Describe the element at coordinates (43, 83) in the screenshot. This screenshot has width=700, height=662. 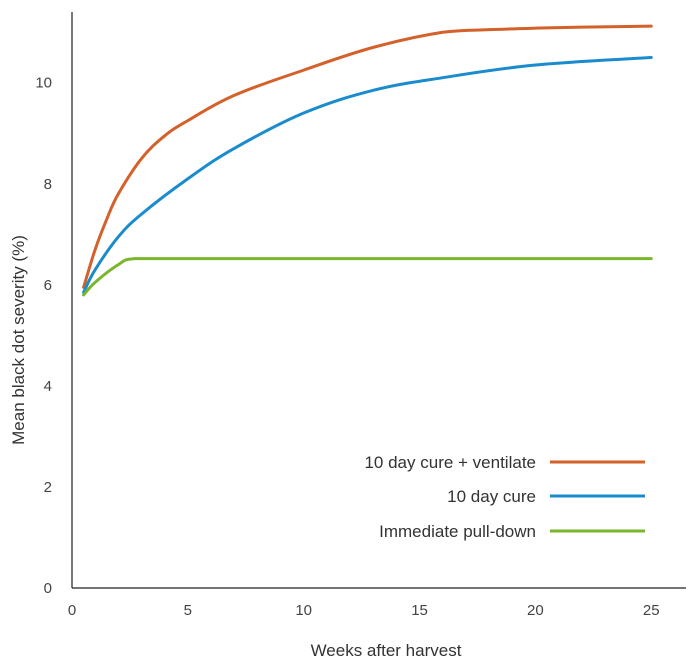
I see `y-tick-label: 10` at that location.